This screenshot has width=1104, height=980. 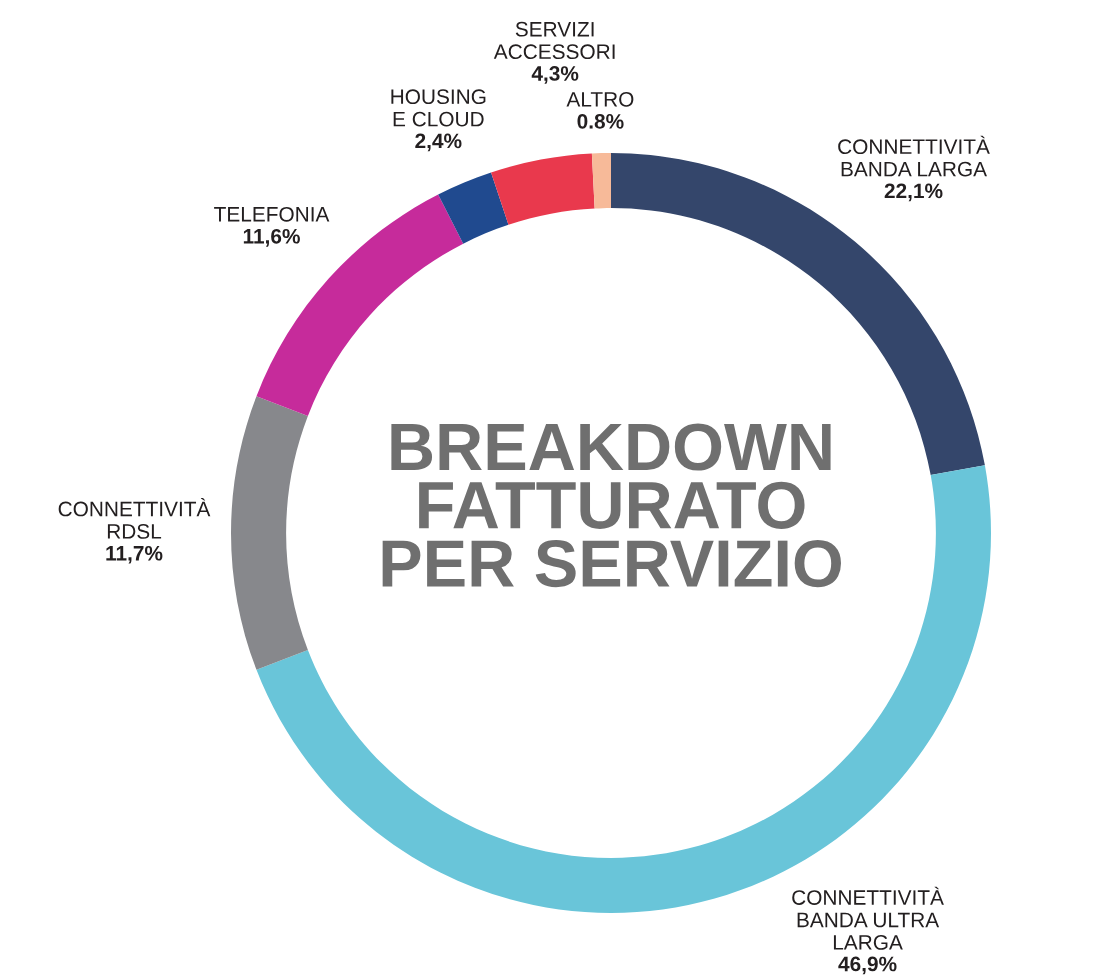 What do you see at coordinates (554, 40) in the screenshot?
I see `slice-label: SERVIZI ACCESSORI` at bounding box center [554, 40].